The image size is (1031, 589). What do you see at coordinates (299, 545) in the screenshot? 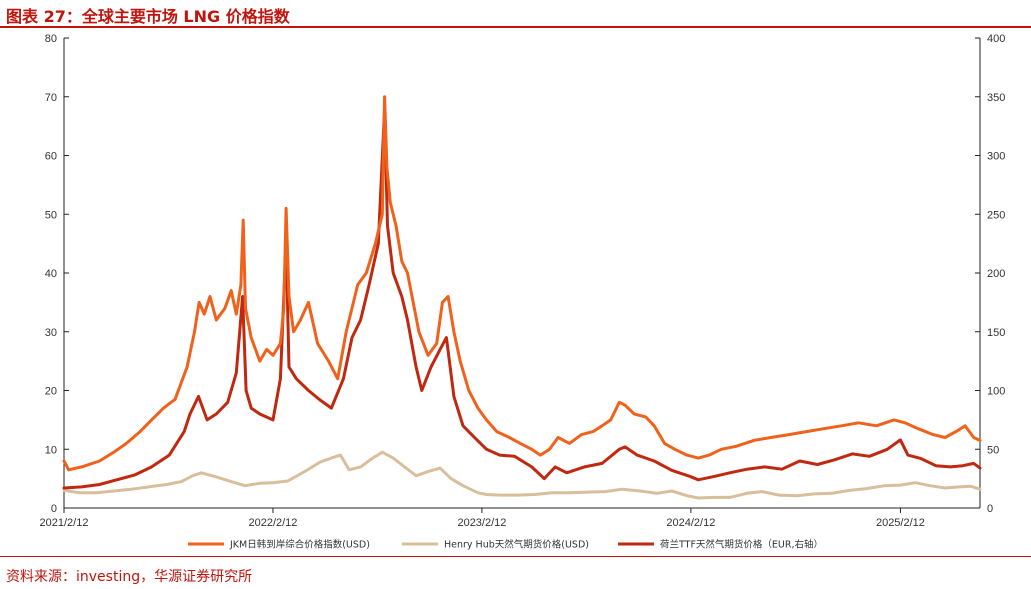
I see `legend-label-jkm: JKM日韩到岸综合价格指数(USD)` at bounding box center [299, 545].